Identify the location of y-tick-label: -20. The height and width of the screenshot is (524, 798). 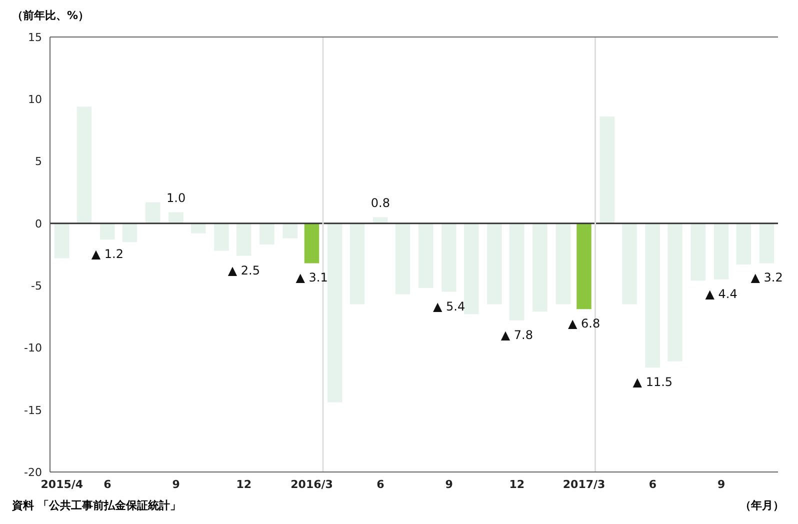
(33, 472).